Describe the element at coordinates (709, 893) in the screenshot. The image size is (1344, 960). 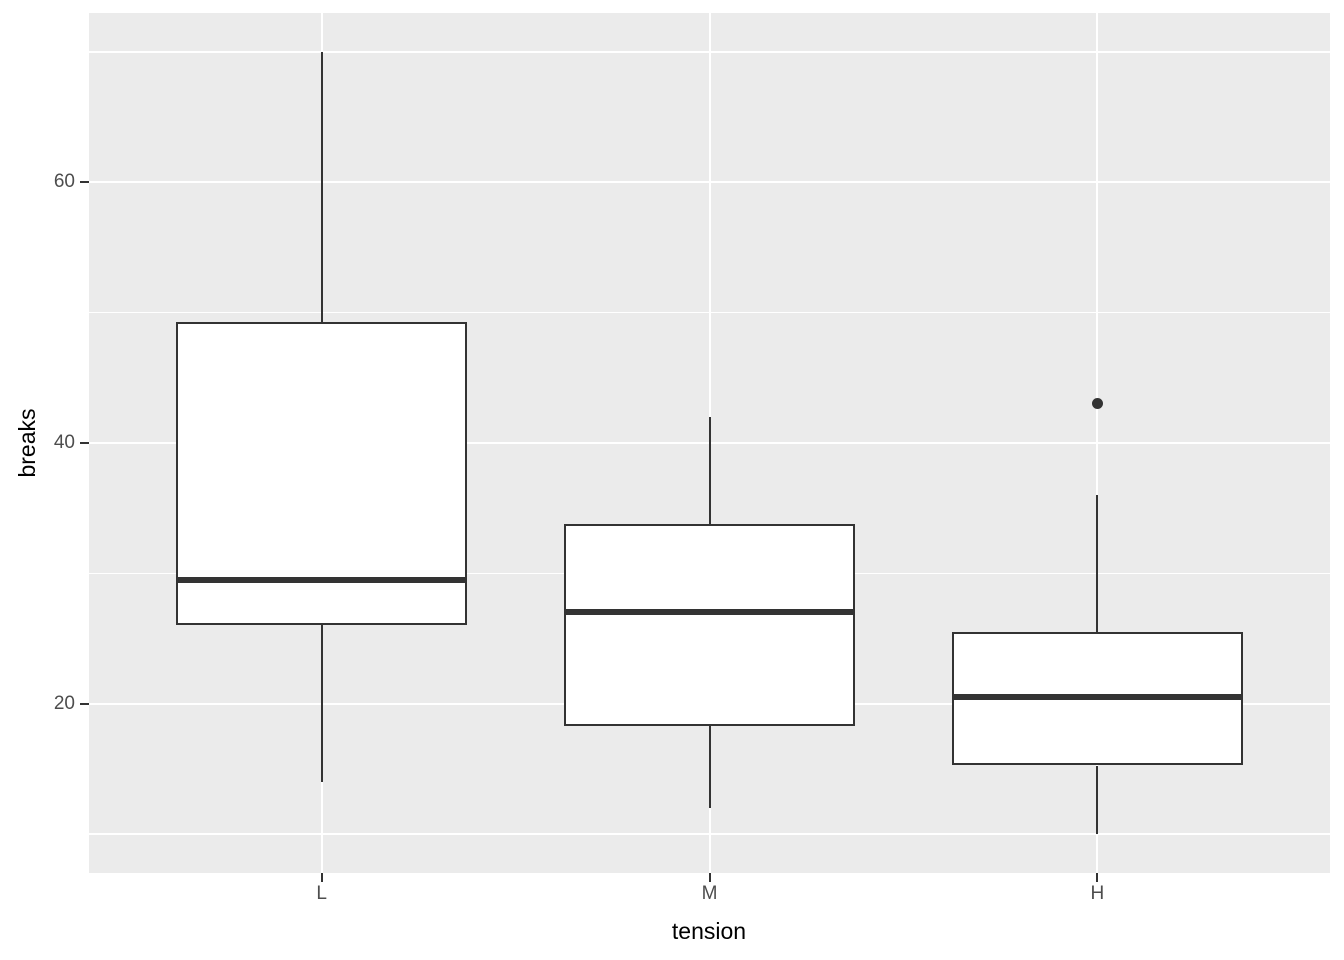
I see `x-tick-label: M` at that location.